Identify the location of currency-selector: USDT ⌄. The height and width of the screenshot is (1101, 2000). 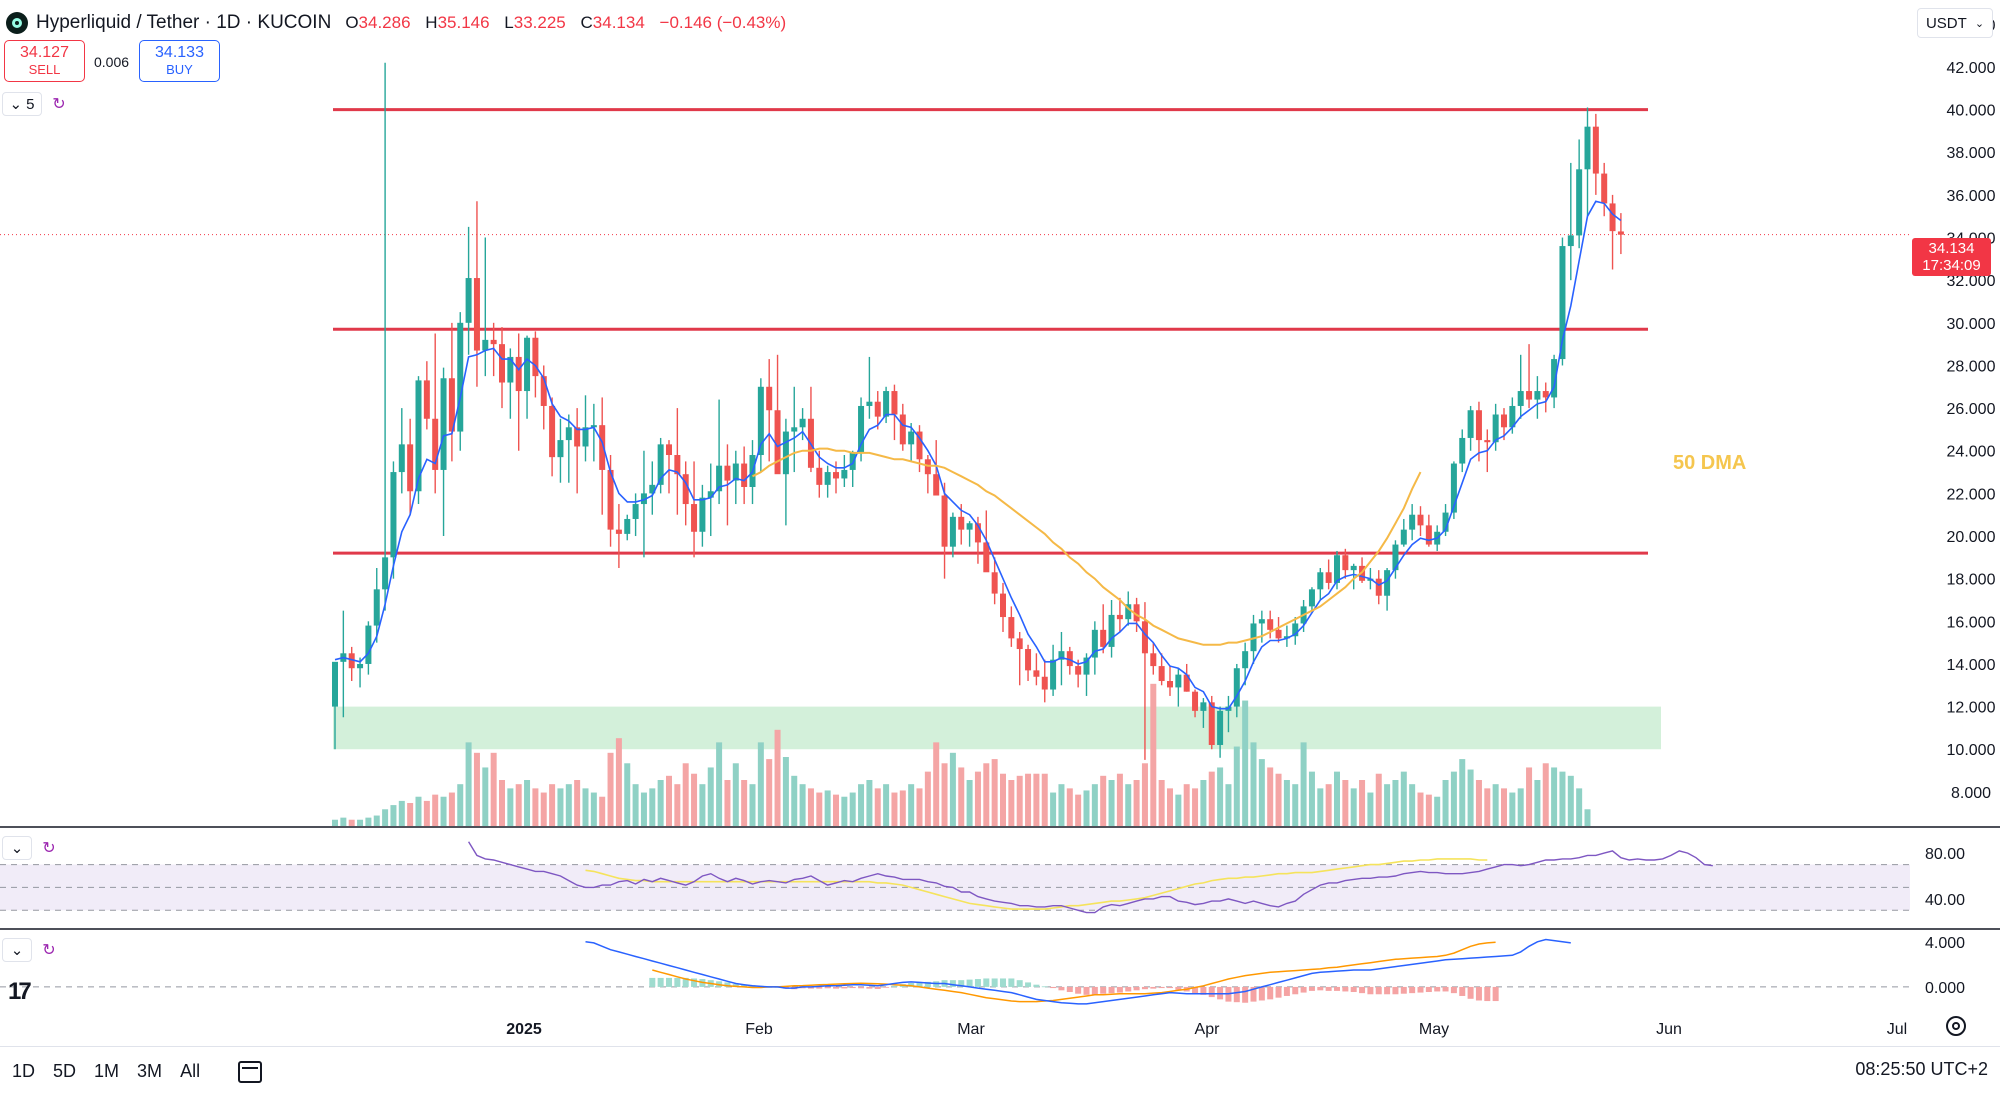
(1955, 23).